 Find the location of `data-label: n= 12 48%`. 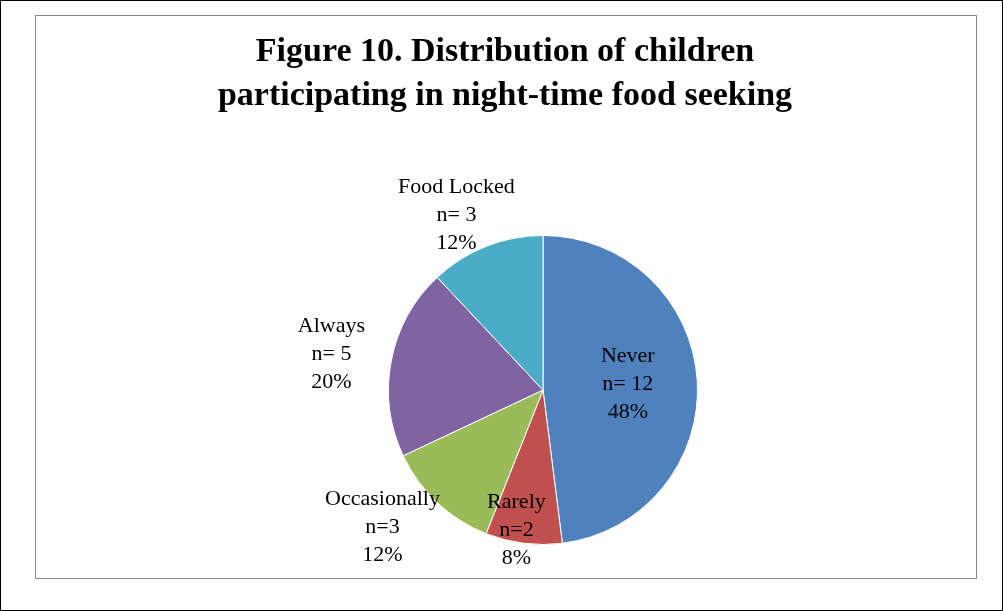

data-label: n= 12 48% is located at coordinates (628, 397).